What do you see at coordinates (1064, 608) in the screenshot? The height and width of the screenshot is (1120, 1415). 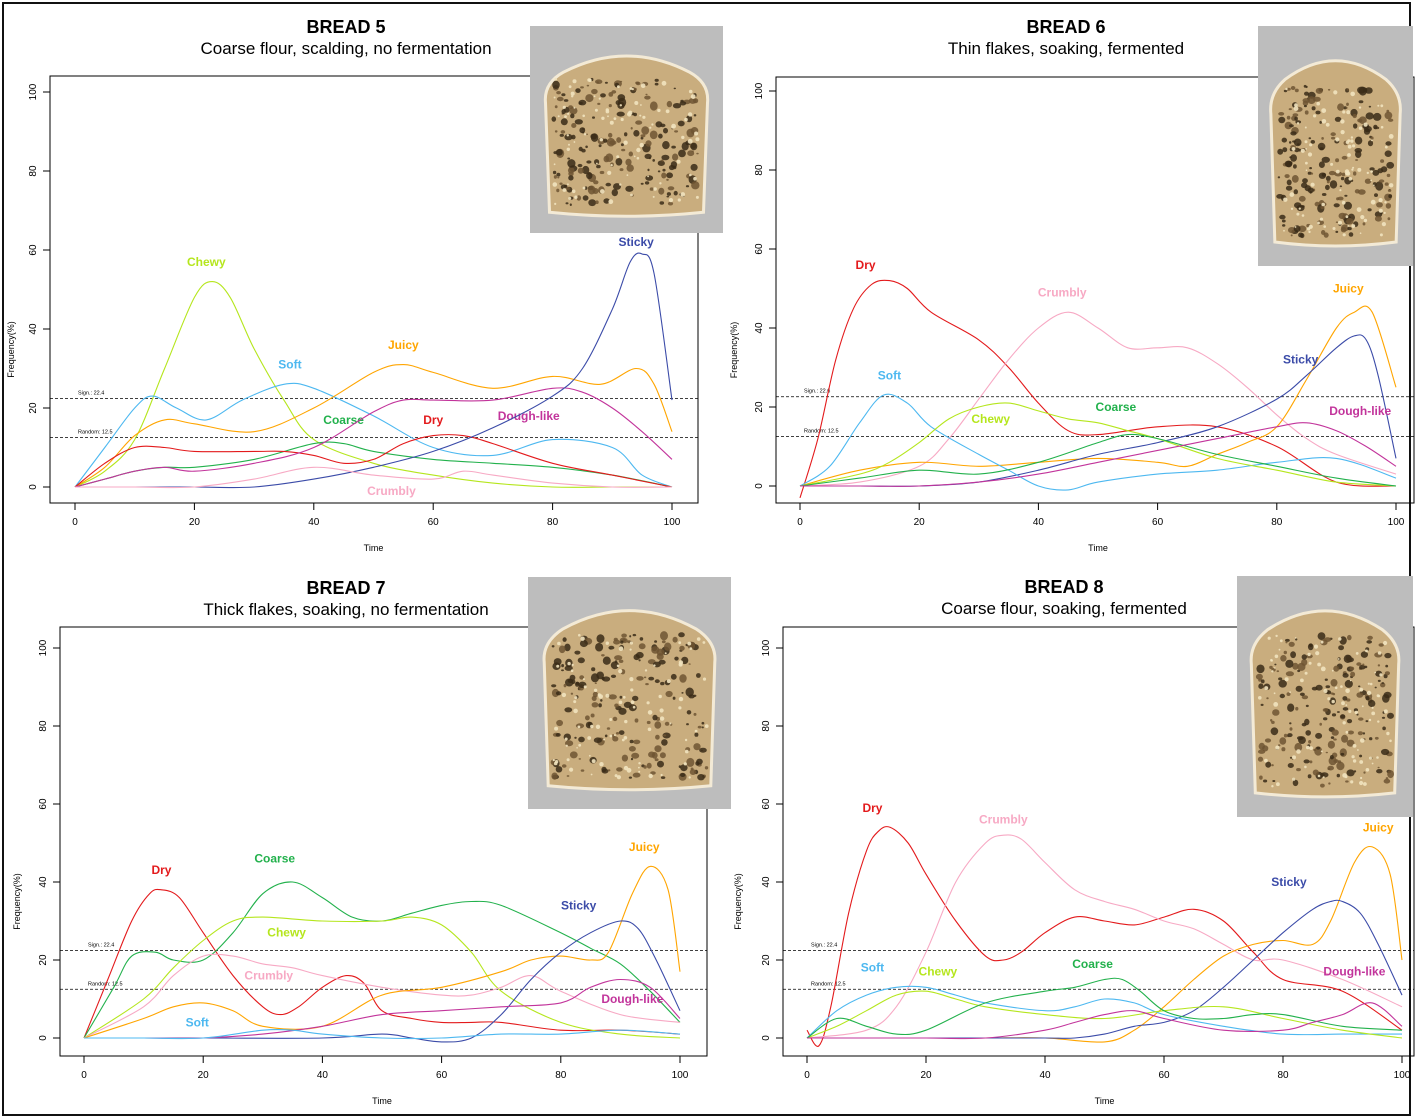 I see `chart-subtitle: Coarse flour, soaking, fermented` at bounding box center [1064, 608].